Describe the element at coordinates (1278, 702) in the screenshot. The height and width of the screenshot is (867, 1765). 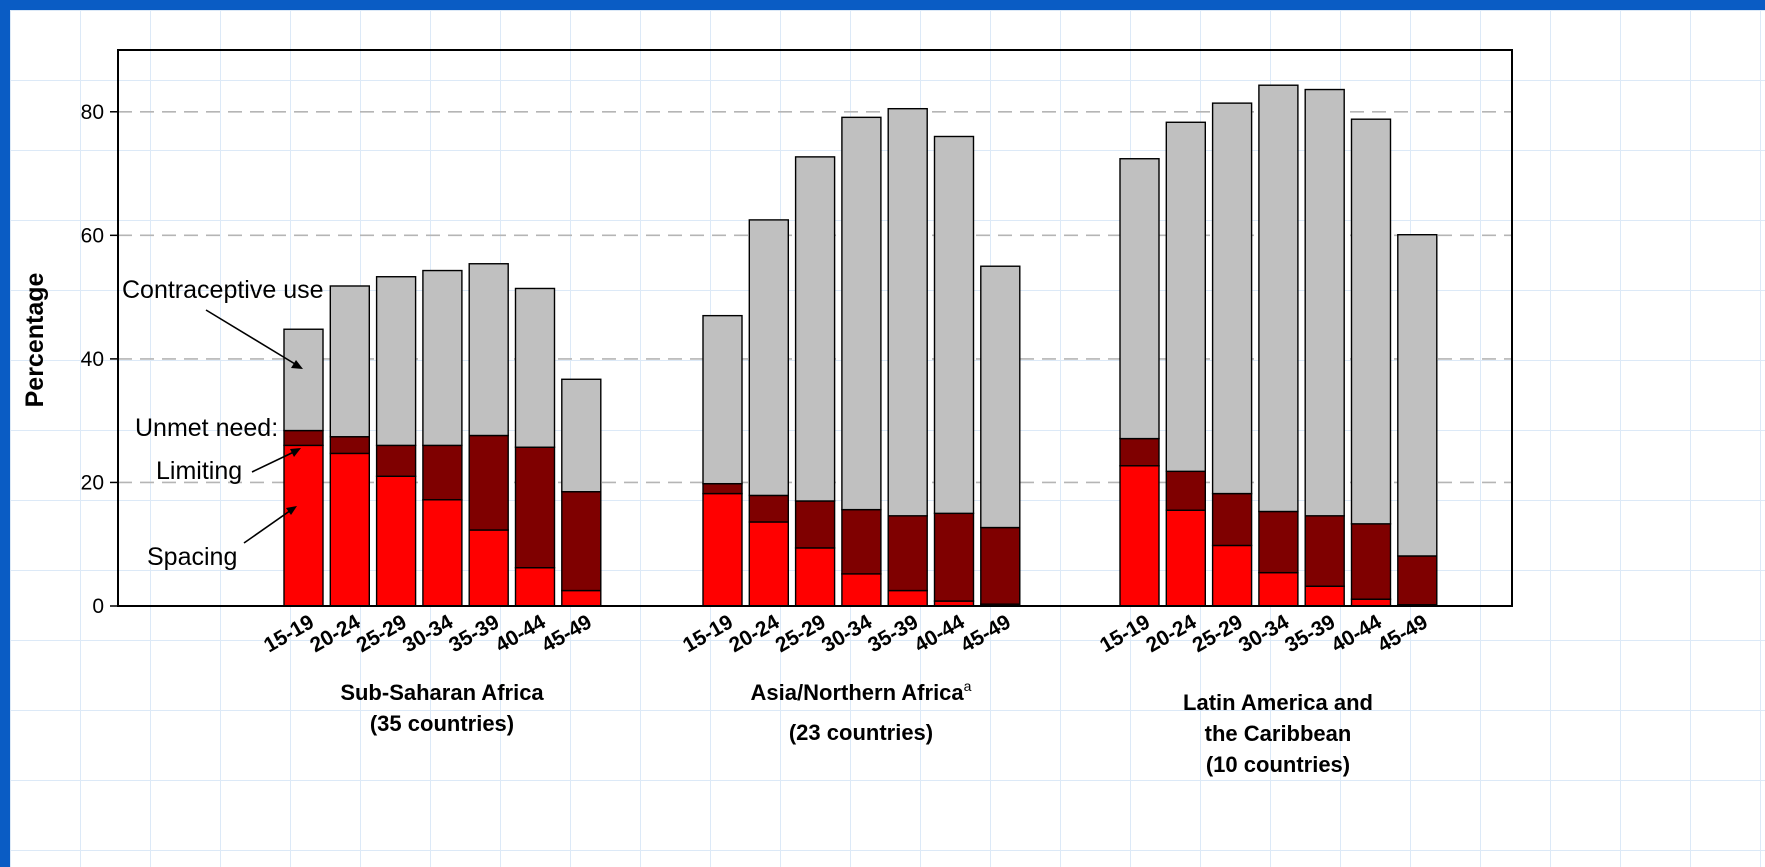
I see `group-label-line: Latin America and` at that location.